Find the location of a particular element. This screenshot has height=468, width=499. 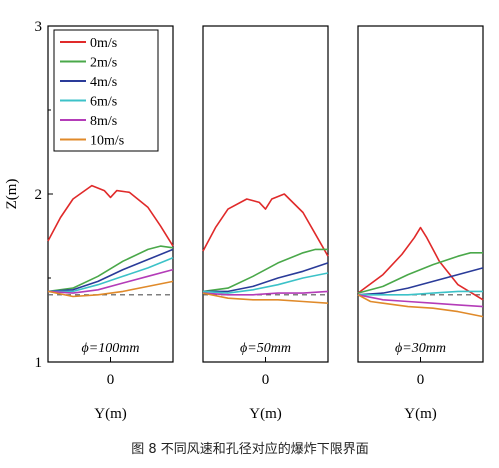

panel-annotation: ϕ=100mm is located at coordinates (111, 348).